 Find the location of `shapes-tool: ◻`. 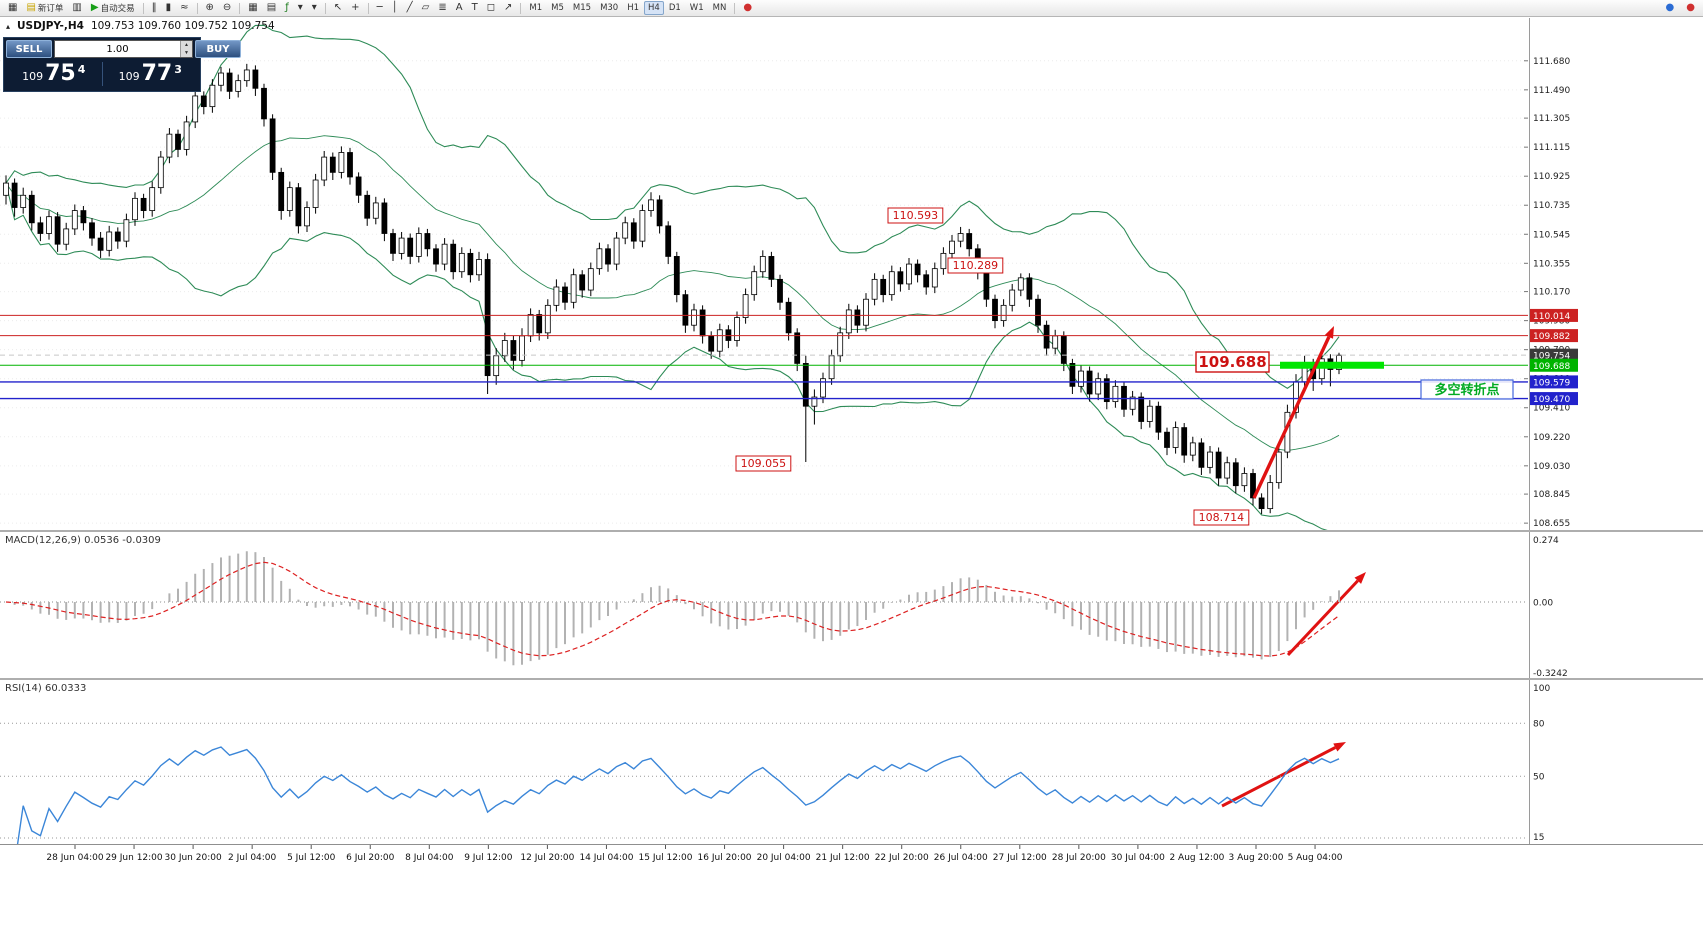

shapes-tool: ◻ is located at coordinates (491, 8).